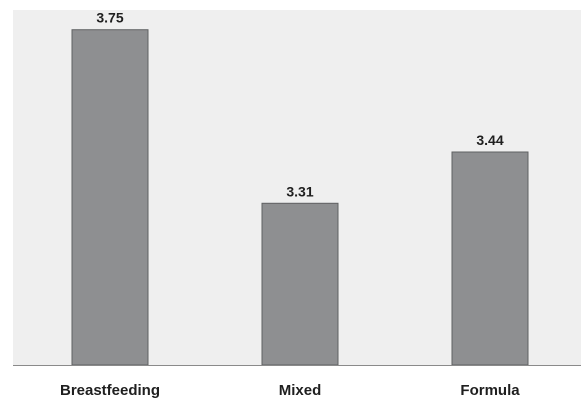 The image size is (581, 401). What do you see at coordinates (300, 284) in the screenshot?
I see `bar-mixed` at bounding box center [300, 284].